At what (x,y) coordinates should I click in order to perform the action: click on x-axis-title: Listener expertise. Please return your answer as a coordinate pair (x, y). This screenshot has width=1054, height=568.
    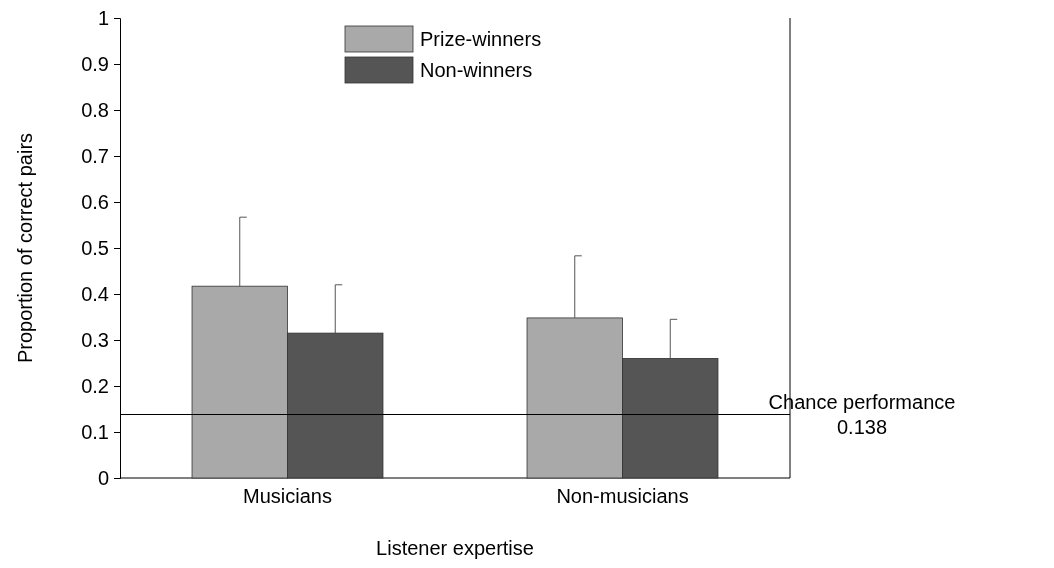
    Looking at the image, I should click on (455, 548).